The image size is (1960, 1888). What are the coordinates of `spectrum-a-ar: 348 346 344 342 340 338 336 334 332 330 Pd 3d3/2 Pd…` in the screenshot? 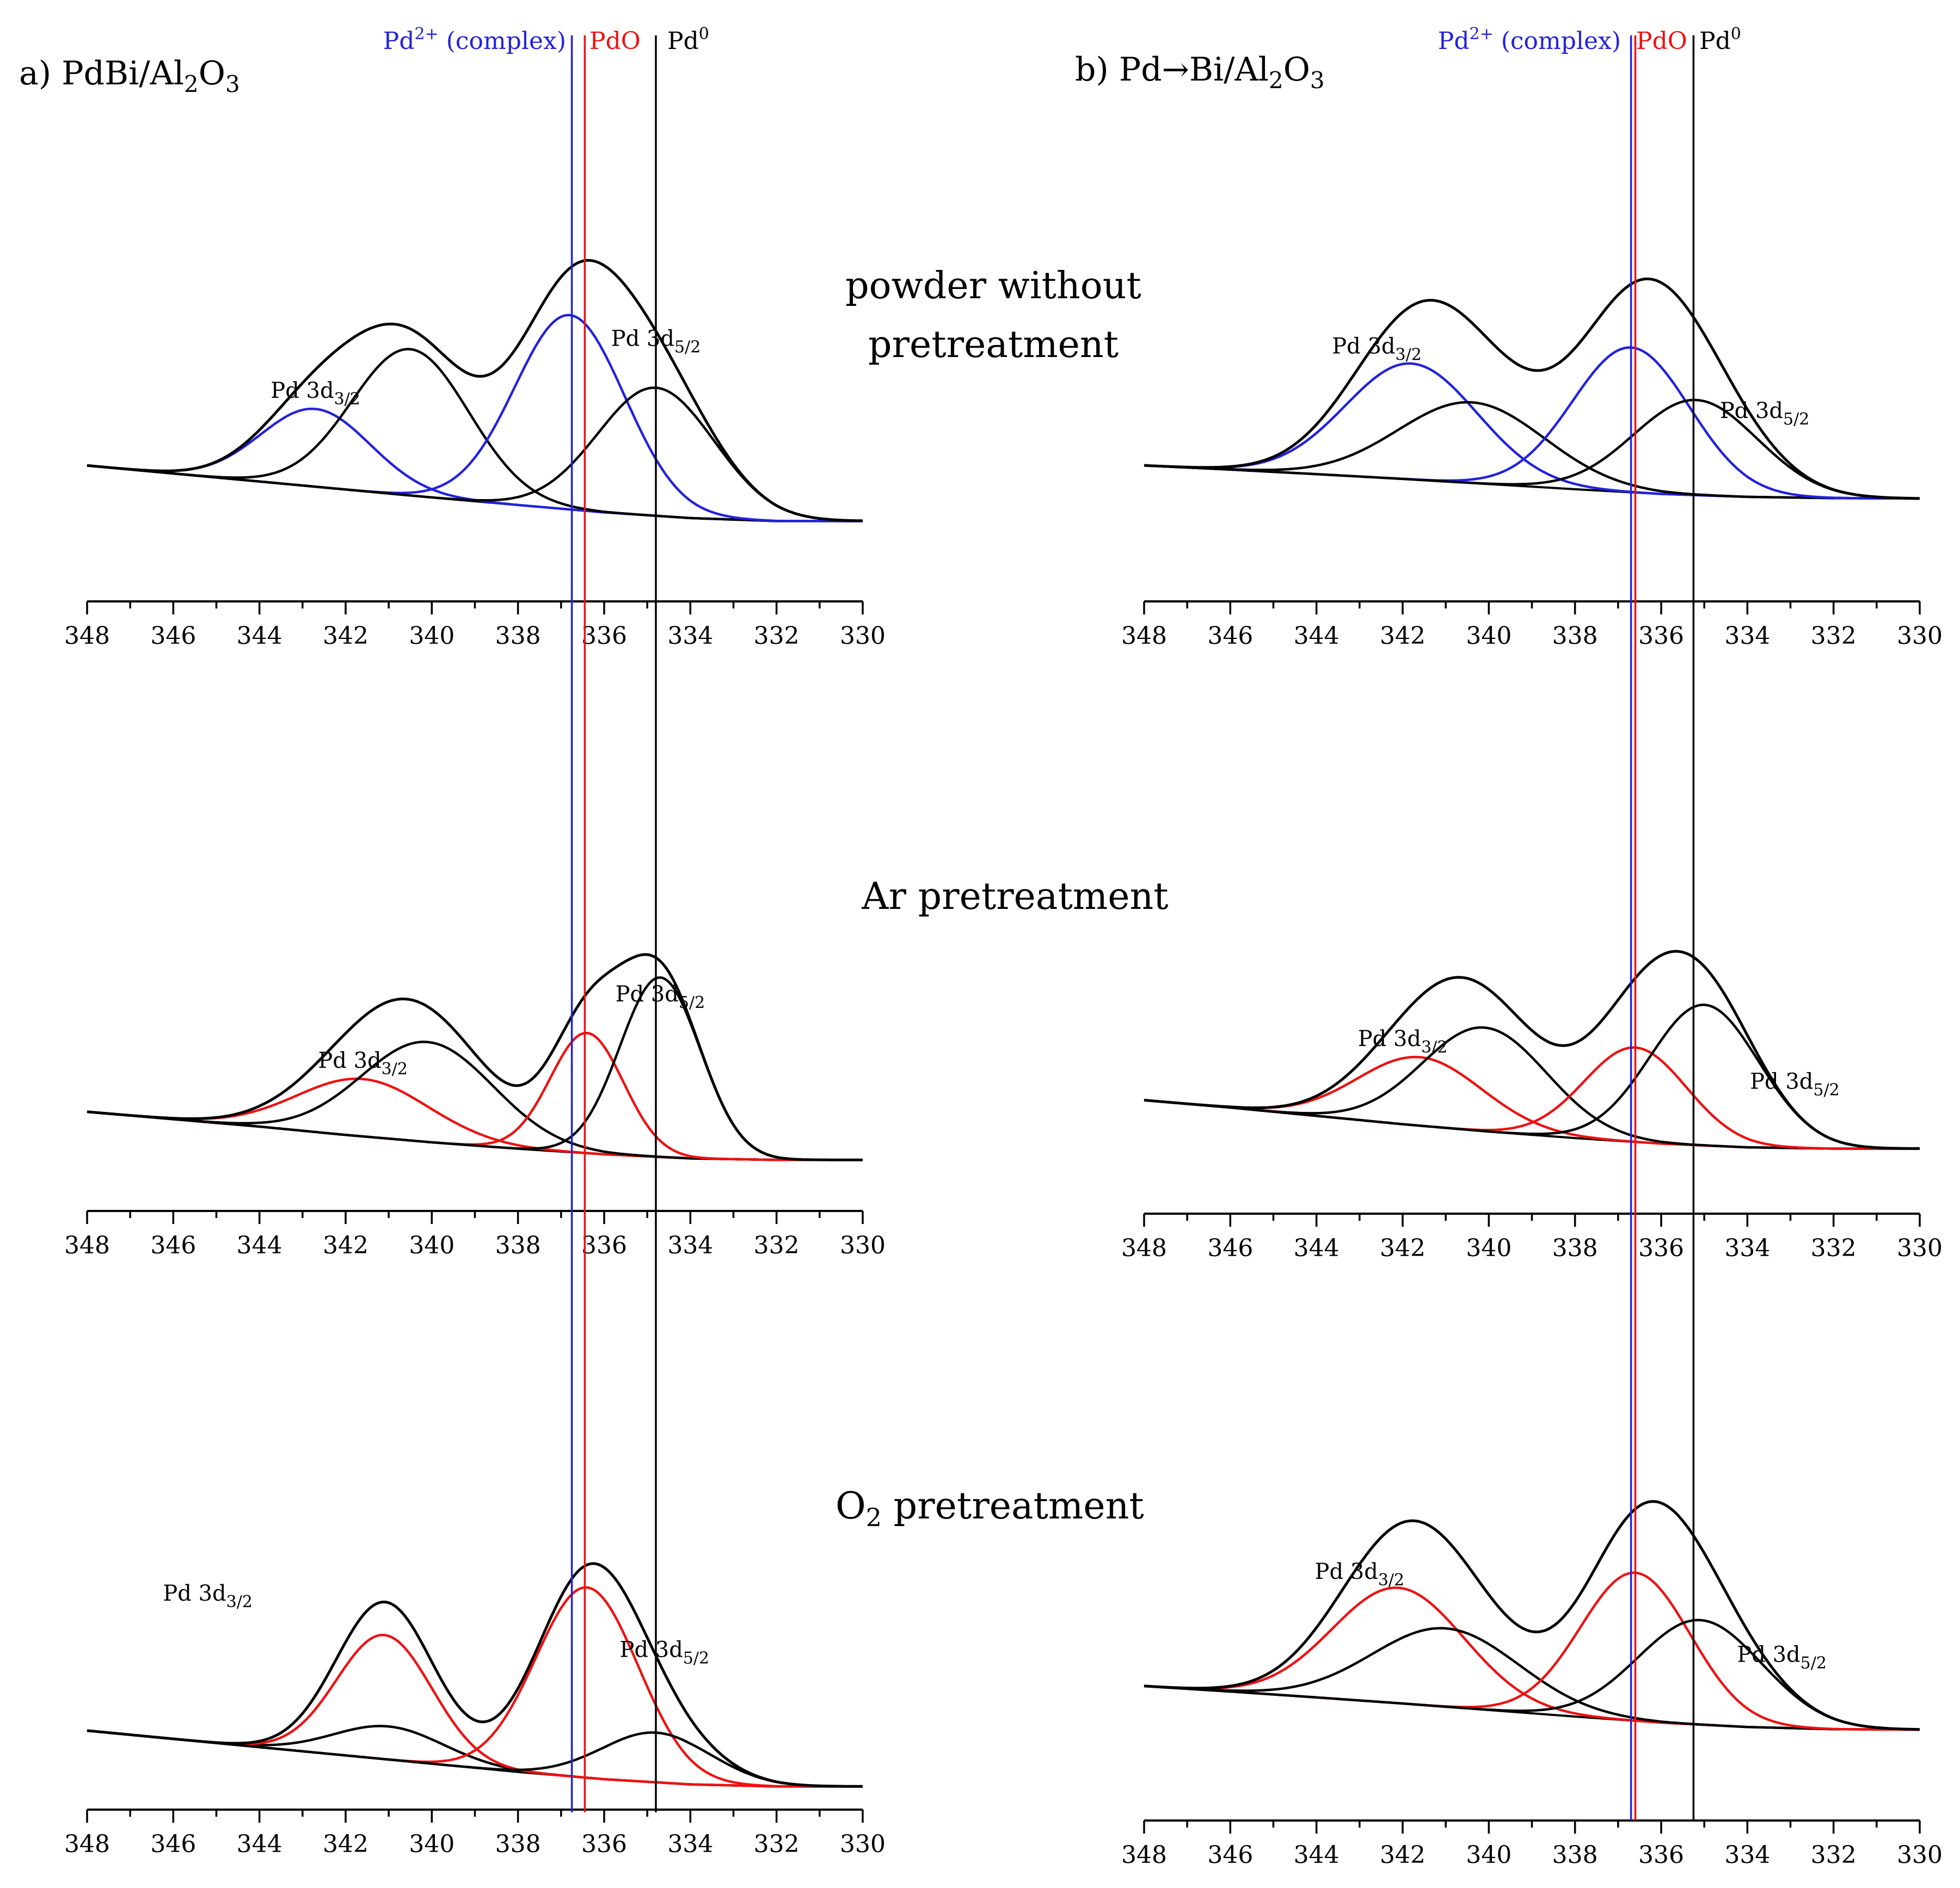 It's located at (475, 1106).